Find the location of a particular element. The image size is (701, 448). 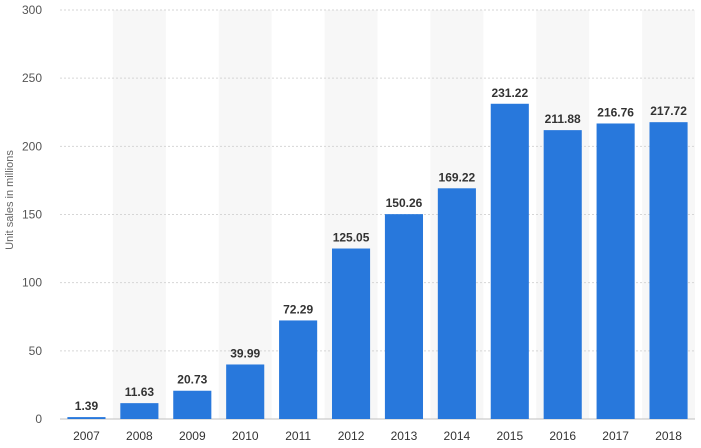

y-tick-label: 100 is located at coordinates (32, 283).